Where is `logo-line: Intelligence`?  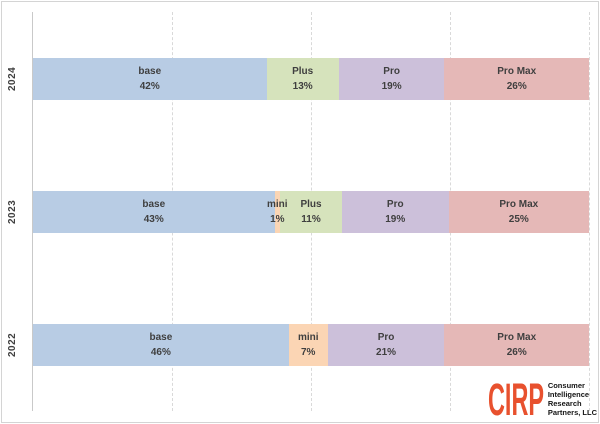
logo-line: Intelligence is located at coordinates (568, 395).